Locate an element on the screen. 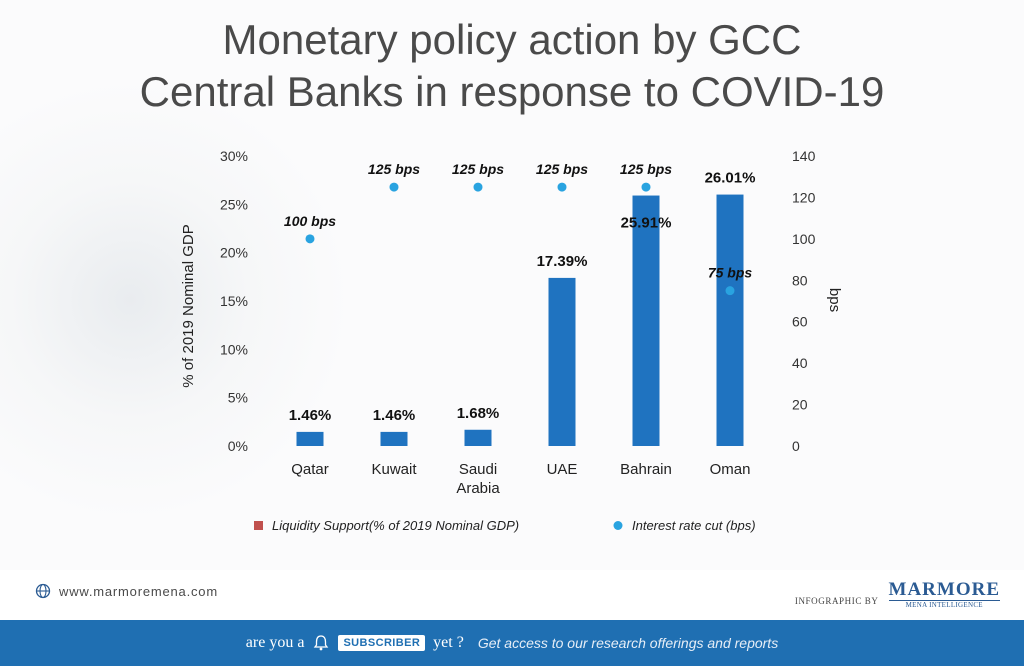 The image size is (1024, 666). brand: INFOGRAPHIC BY MARMORE MENA INTELLIGENCE is located at coordinates (897, 594).